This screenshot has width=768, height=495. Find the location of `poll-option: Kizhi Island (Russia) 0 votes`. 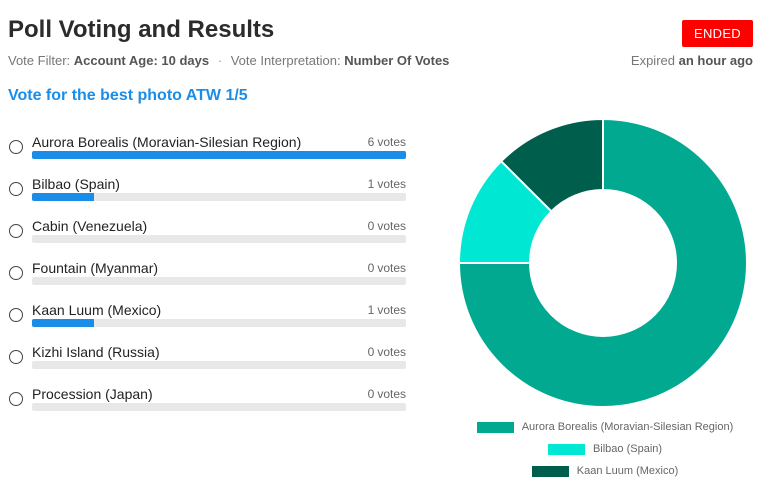

poll-option: Kizhi Island (Russia) 0 votes is located at coordinates (208, 364).